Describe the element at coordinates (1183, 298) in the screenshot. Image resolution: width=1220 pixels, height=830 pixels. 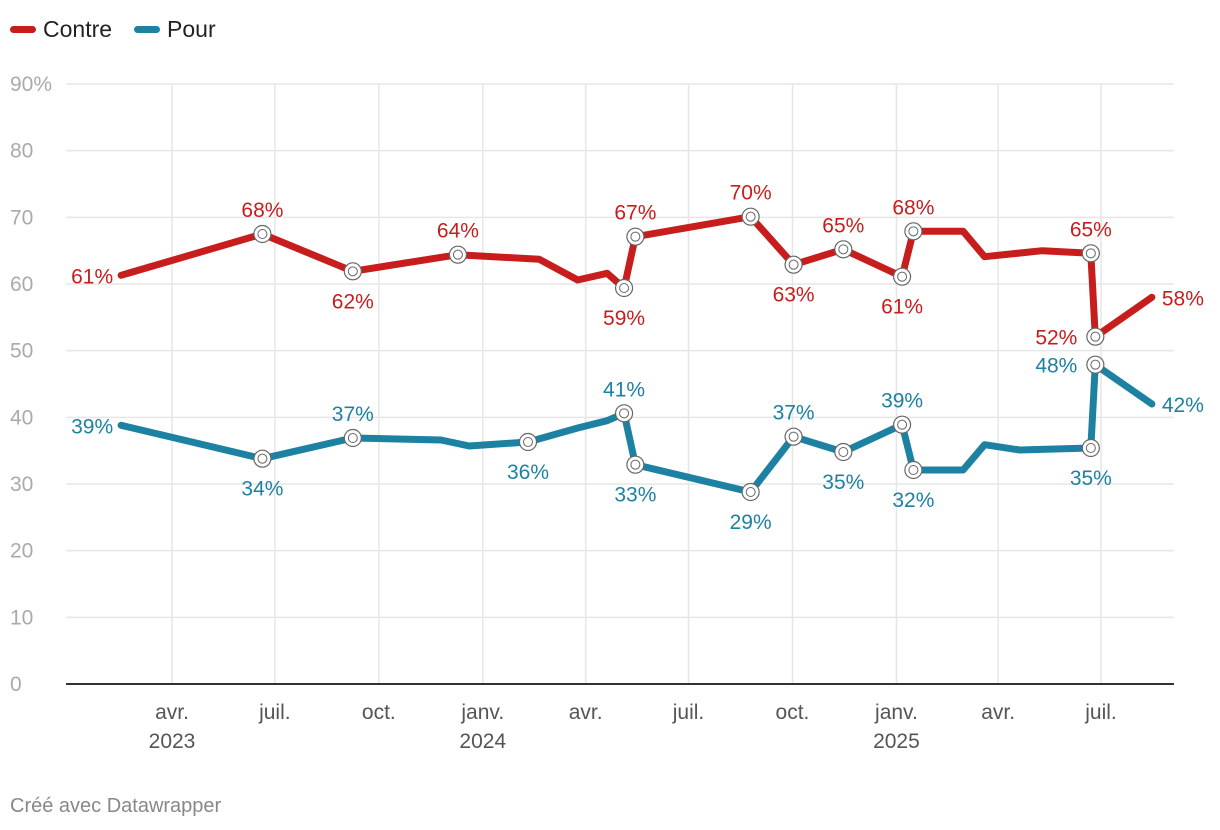
I see `data-label-contre: 58%` at that location.